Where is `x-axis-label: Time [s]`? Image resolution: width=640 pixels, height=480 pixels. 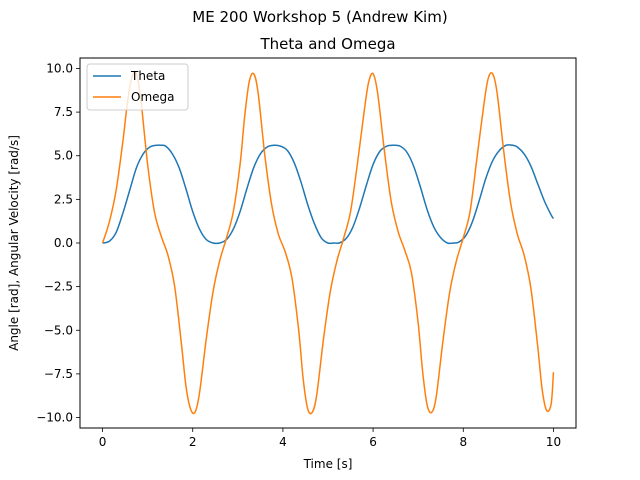 x-axis-label: Time [s] is located at coordinates (328, 464).